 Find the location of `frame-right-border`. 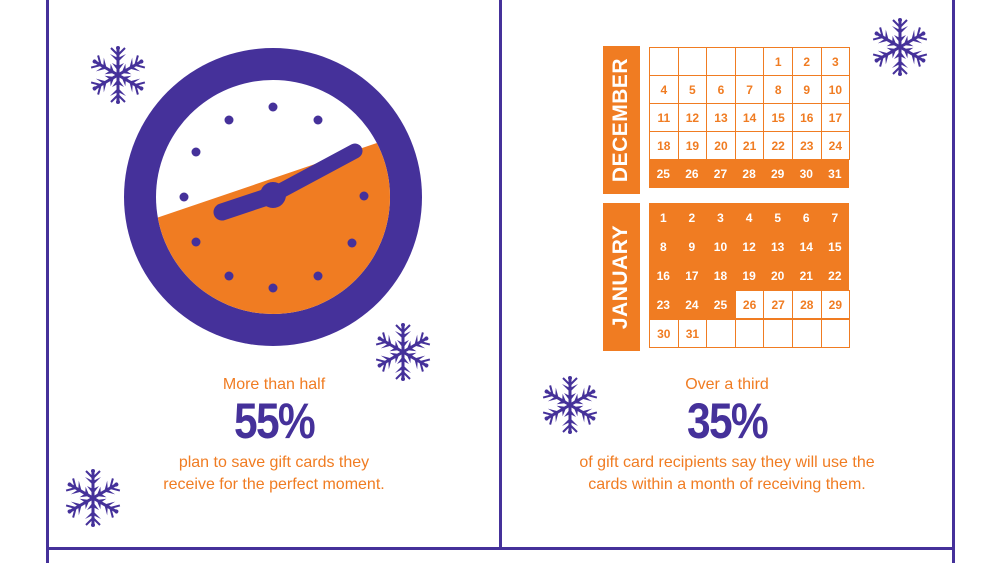

frame-right-border is located at coordinates (953, 281).